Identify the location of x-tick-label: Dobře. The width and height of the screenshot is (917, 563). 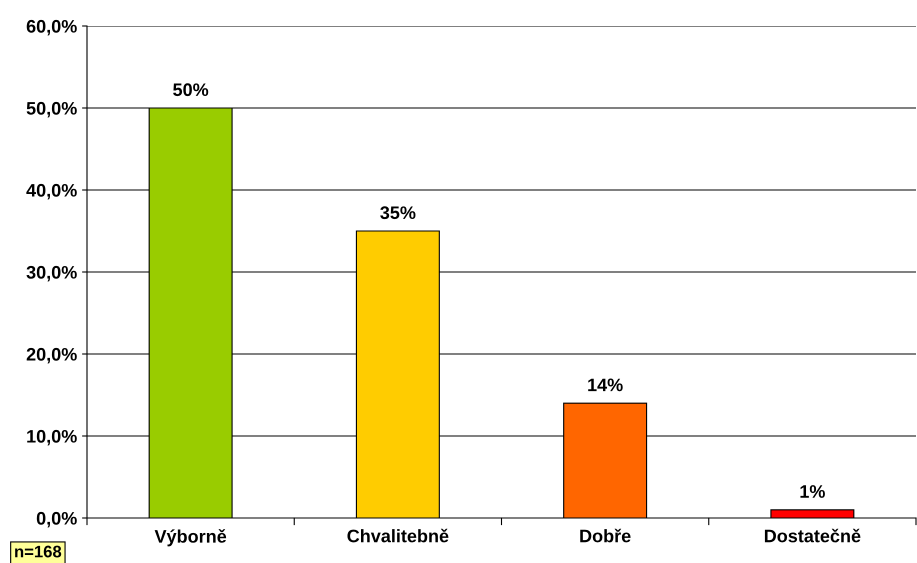
(605, 535).